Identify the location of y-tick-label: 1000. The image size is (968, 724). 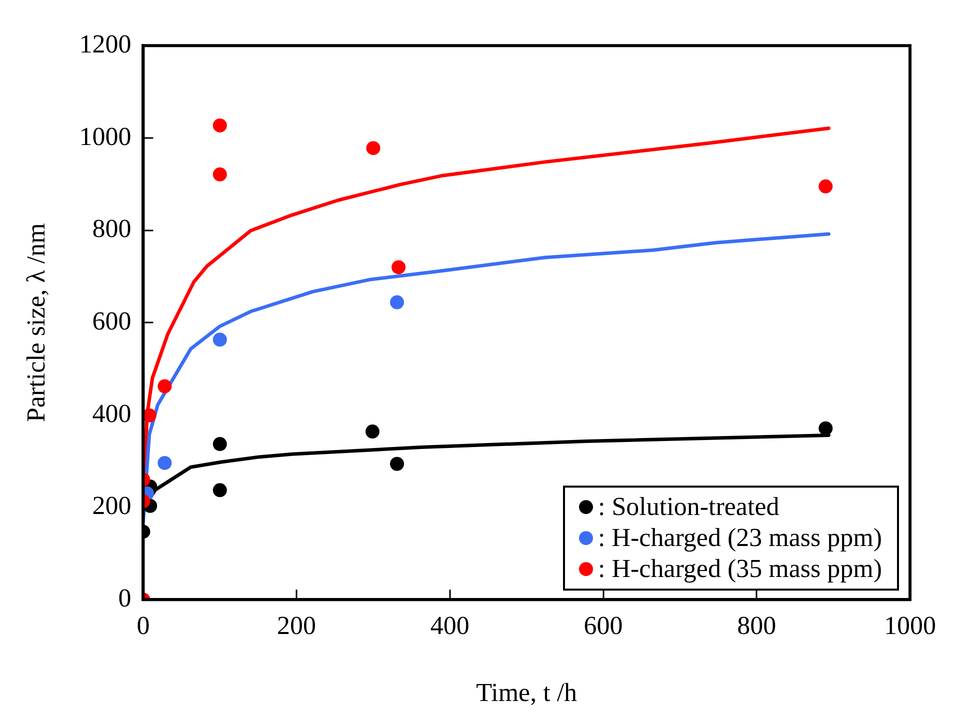
(105, 136).